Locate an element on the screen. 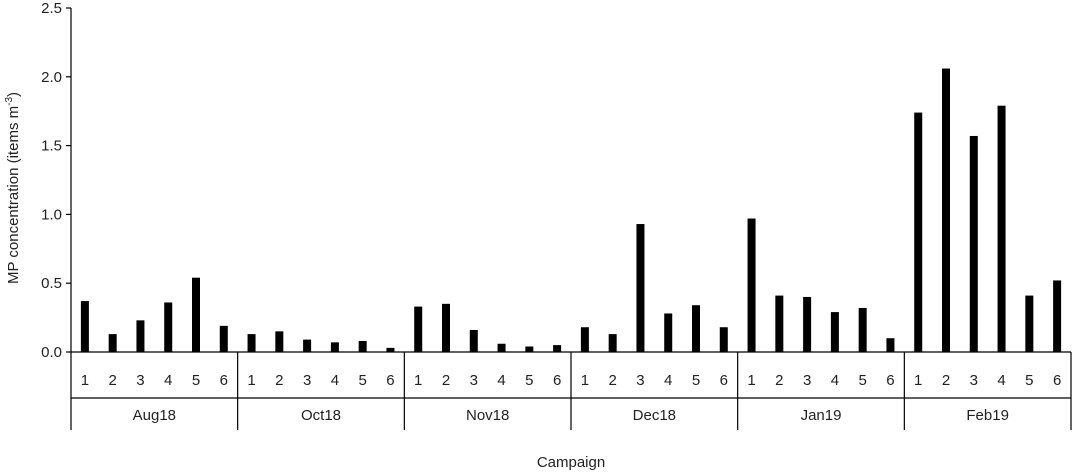  y-axis-title: MP concentration (items m-3) is located at coordinates (13, 188).